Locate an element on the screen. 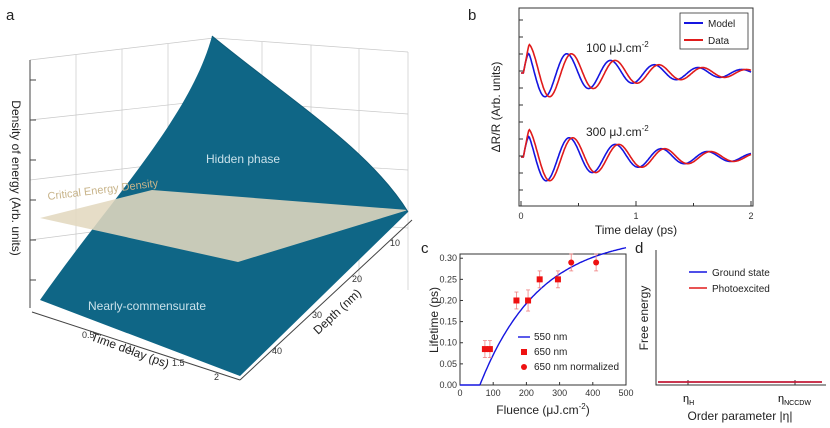  panel-d-ylabel: Free energy is located at coordinates (644, 318).